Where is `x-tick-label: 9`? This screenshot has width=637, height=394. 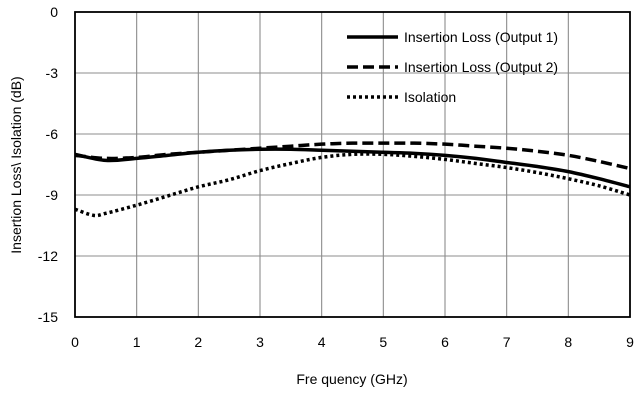 x-tick-label: 9 is located at coordinates (630, 342).